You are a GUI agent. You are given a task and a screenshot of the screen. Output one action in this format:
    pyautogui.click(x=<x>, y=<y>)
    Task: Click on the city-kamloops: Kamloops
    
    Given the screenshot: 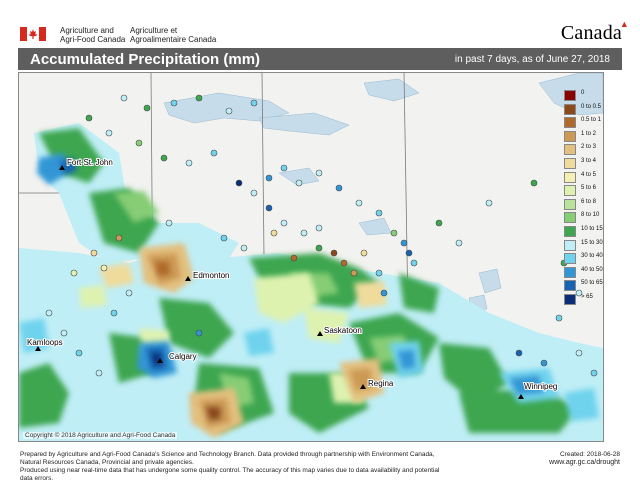 What is the action you would take?
    pyautogui.click(x=45, y=344)
    